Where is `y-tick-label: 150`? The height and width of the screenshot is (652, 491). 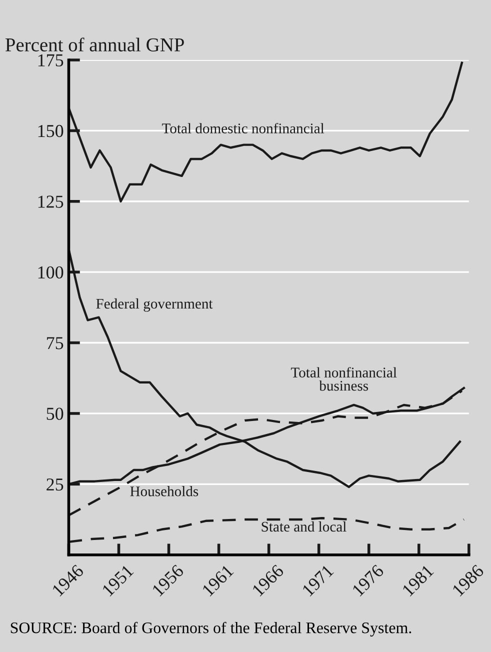
y-tick-label: 150 is located at coordinates (51, 131).